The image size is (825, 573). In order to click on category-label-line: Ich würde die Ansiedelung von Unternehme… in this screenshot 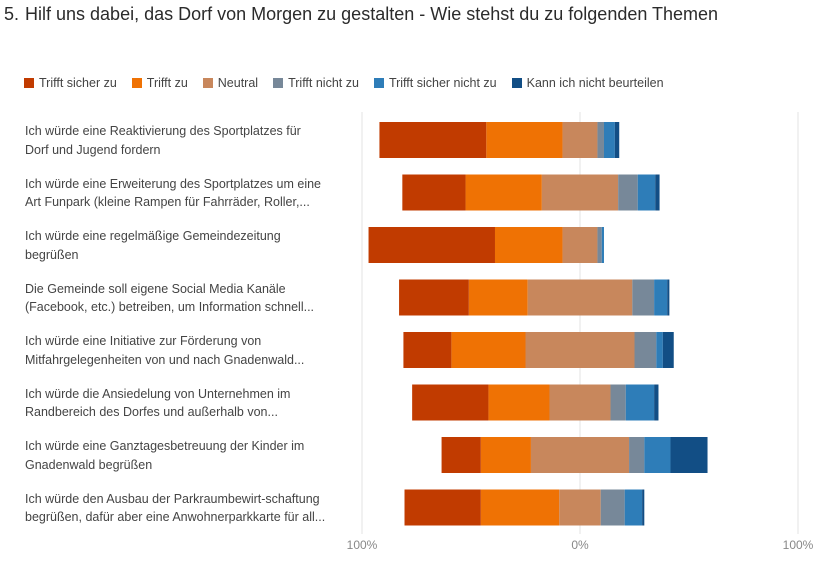, I will do `click(158, 393)`.